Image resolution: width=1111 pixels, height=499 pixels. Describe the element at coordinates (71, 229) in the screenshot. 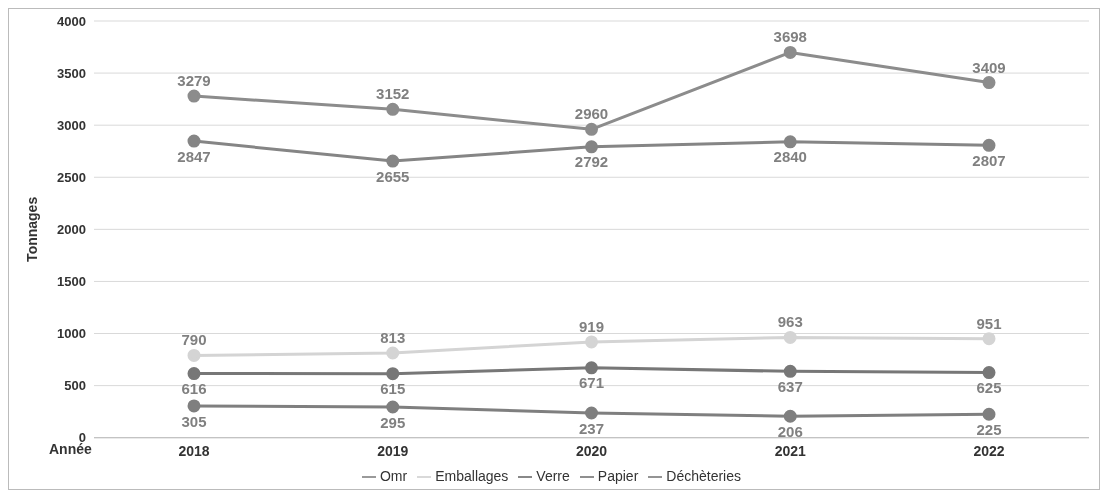

I see `y-tick-label: 2000` at that location.